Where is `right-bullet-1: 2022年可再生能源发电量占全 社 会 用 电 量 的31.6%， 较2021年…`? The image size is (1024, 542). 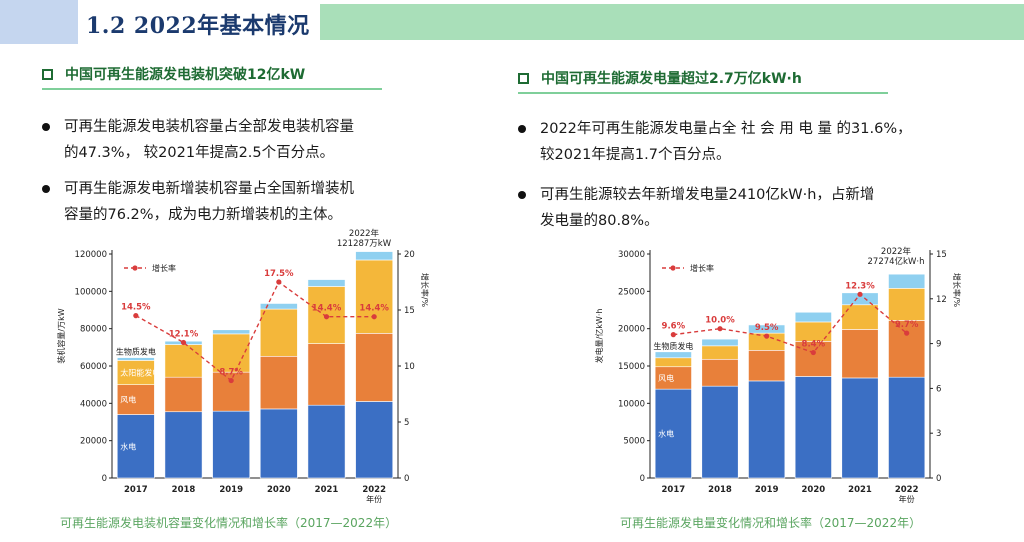 right-bullet-1: 2022年可再生能源发电量占全 社 会 用 电 量 的31.6%， 较2021年… is located at coordinates (749, 142).